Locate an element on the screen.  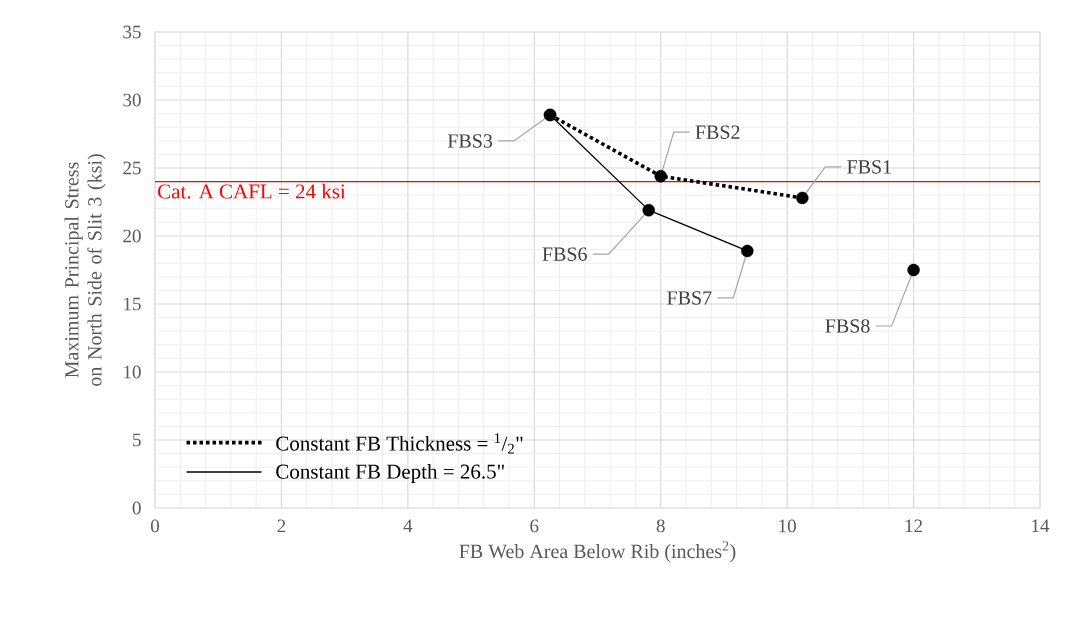
x-tick-label: 6 is located at coordinates (534, 526).